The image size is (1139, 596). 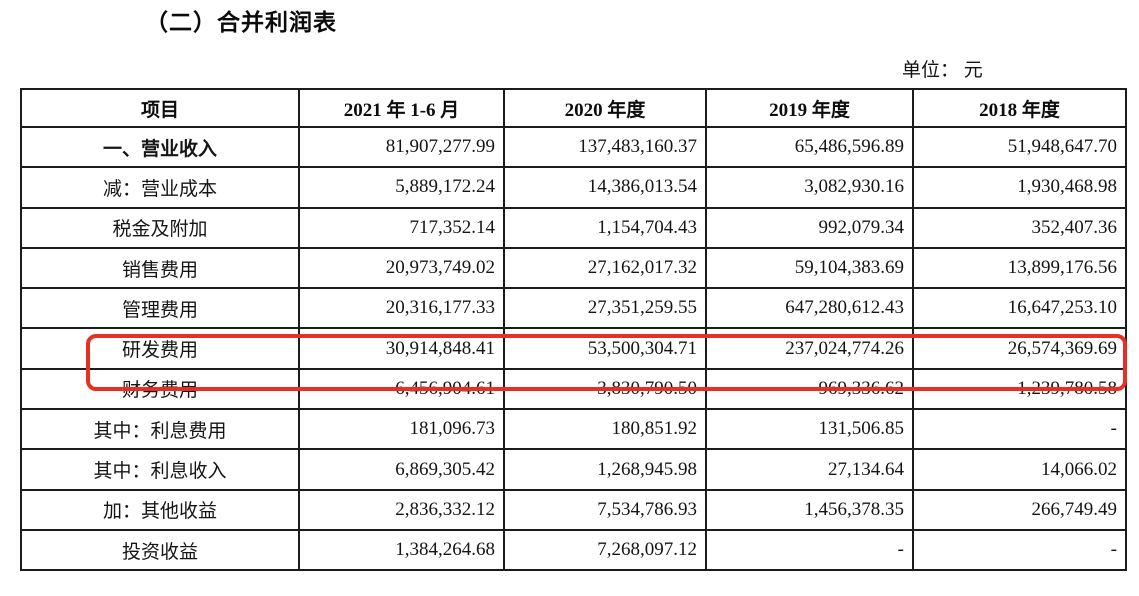 I want to click on row-value: 131,506.85, so click(x=809, y=429).